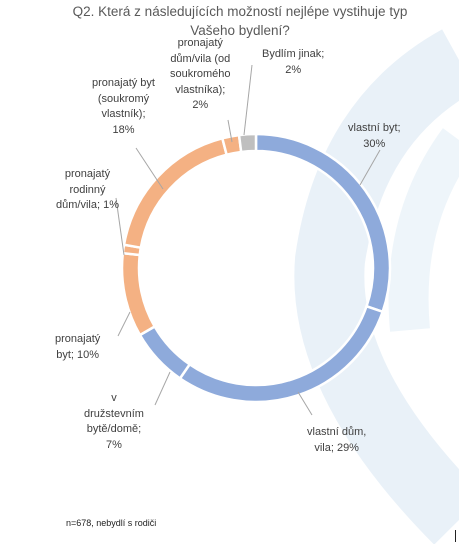 The image size is (459, 544). What do you see at coordinates (293, 62) in the screenshot?
I see `slice-label-7: Bydlím jinak; 2%` at bounding box center [293, 62].